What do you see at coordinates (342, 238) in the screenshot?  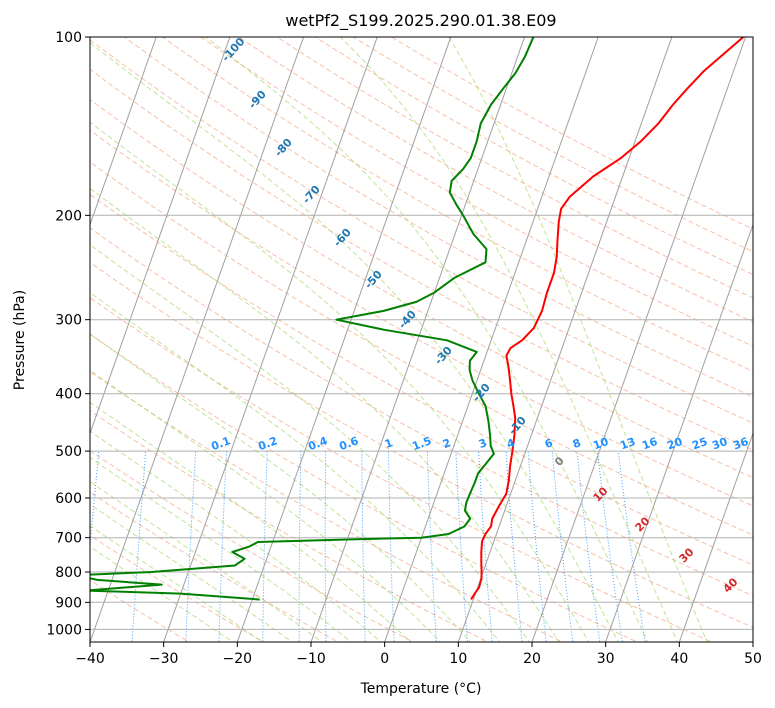 I see `dry-adiabat-label: -60` at bounding box center [342, 238].